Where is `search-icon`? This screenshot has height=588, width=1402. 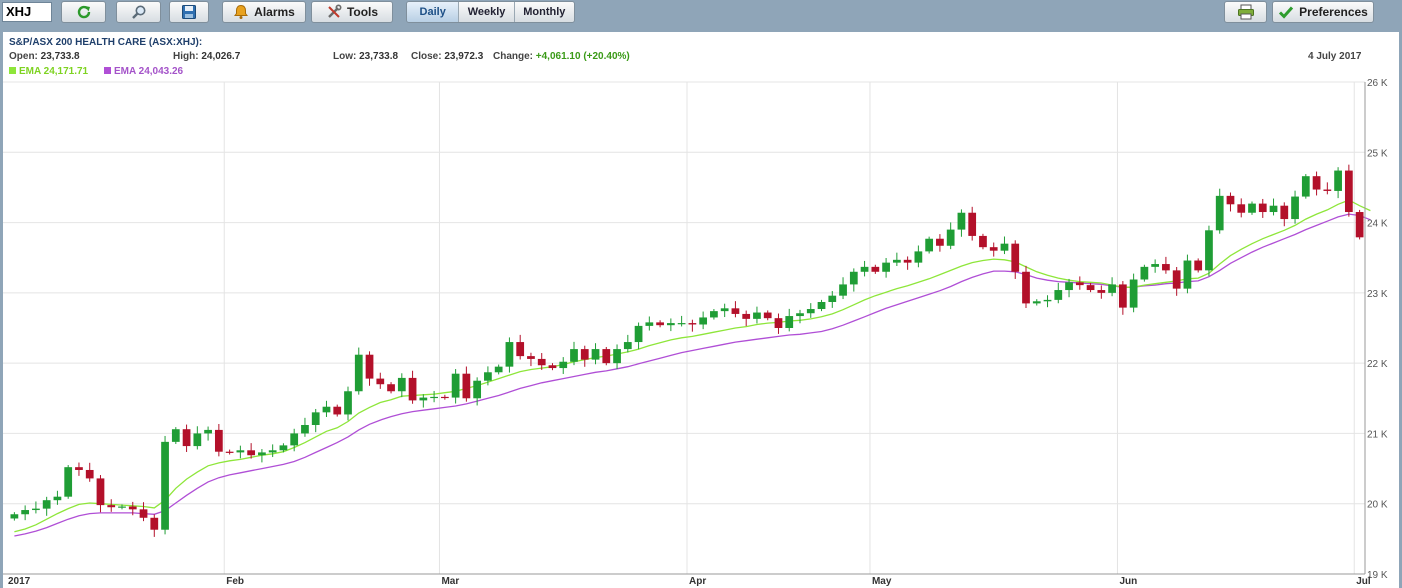
search-icon is located at coordinates (138, 12).